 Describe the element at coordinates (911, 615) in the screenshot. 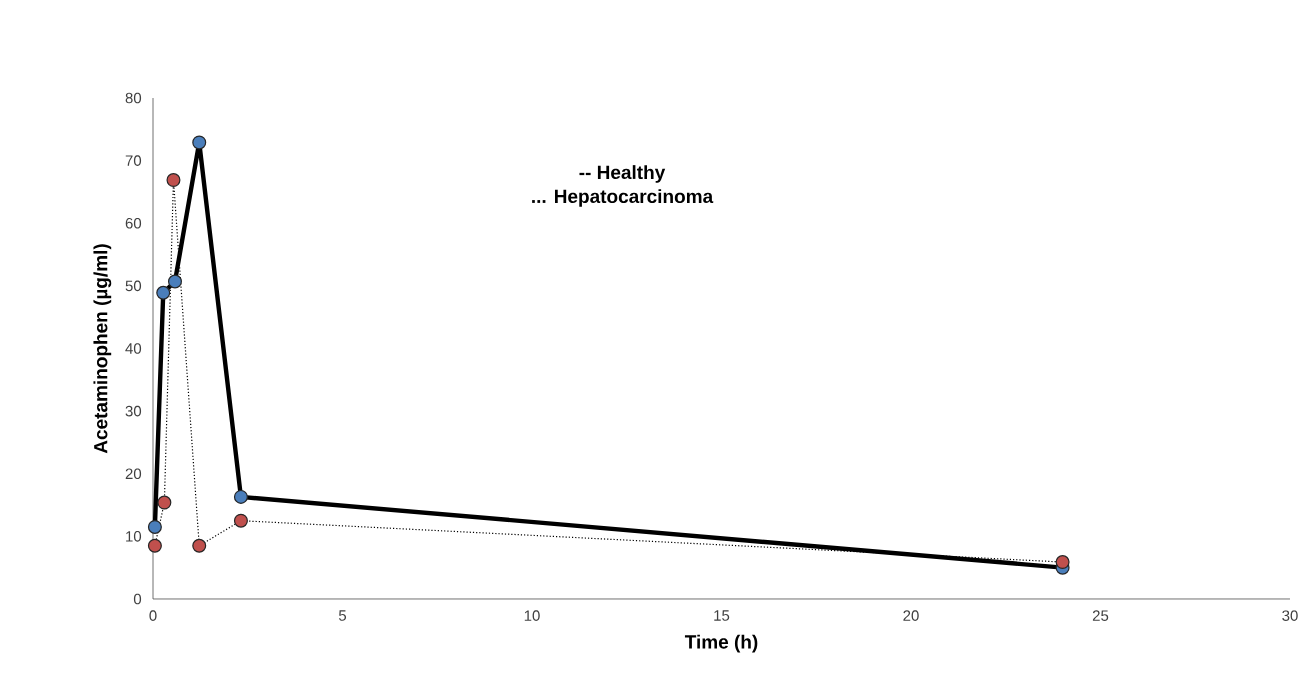

I see `x-tick-label: 20` at that location.